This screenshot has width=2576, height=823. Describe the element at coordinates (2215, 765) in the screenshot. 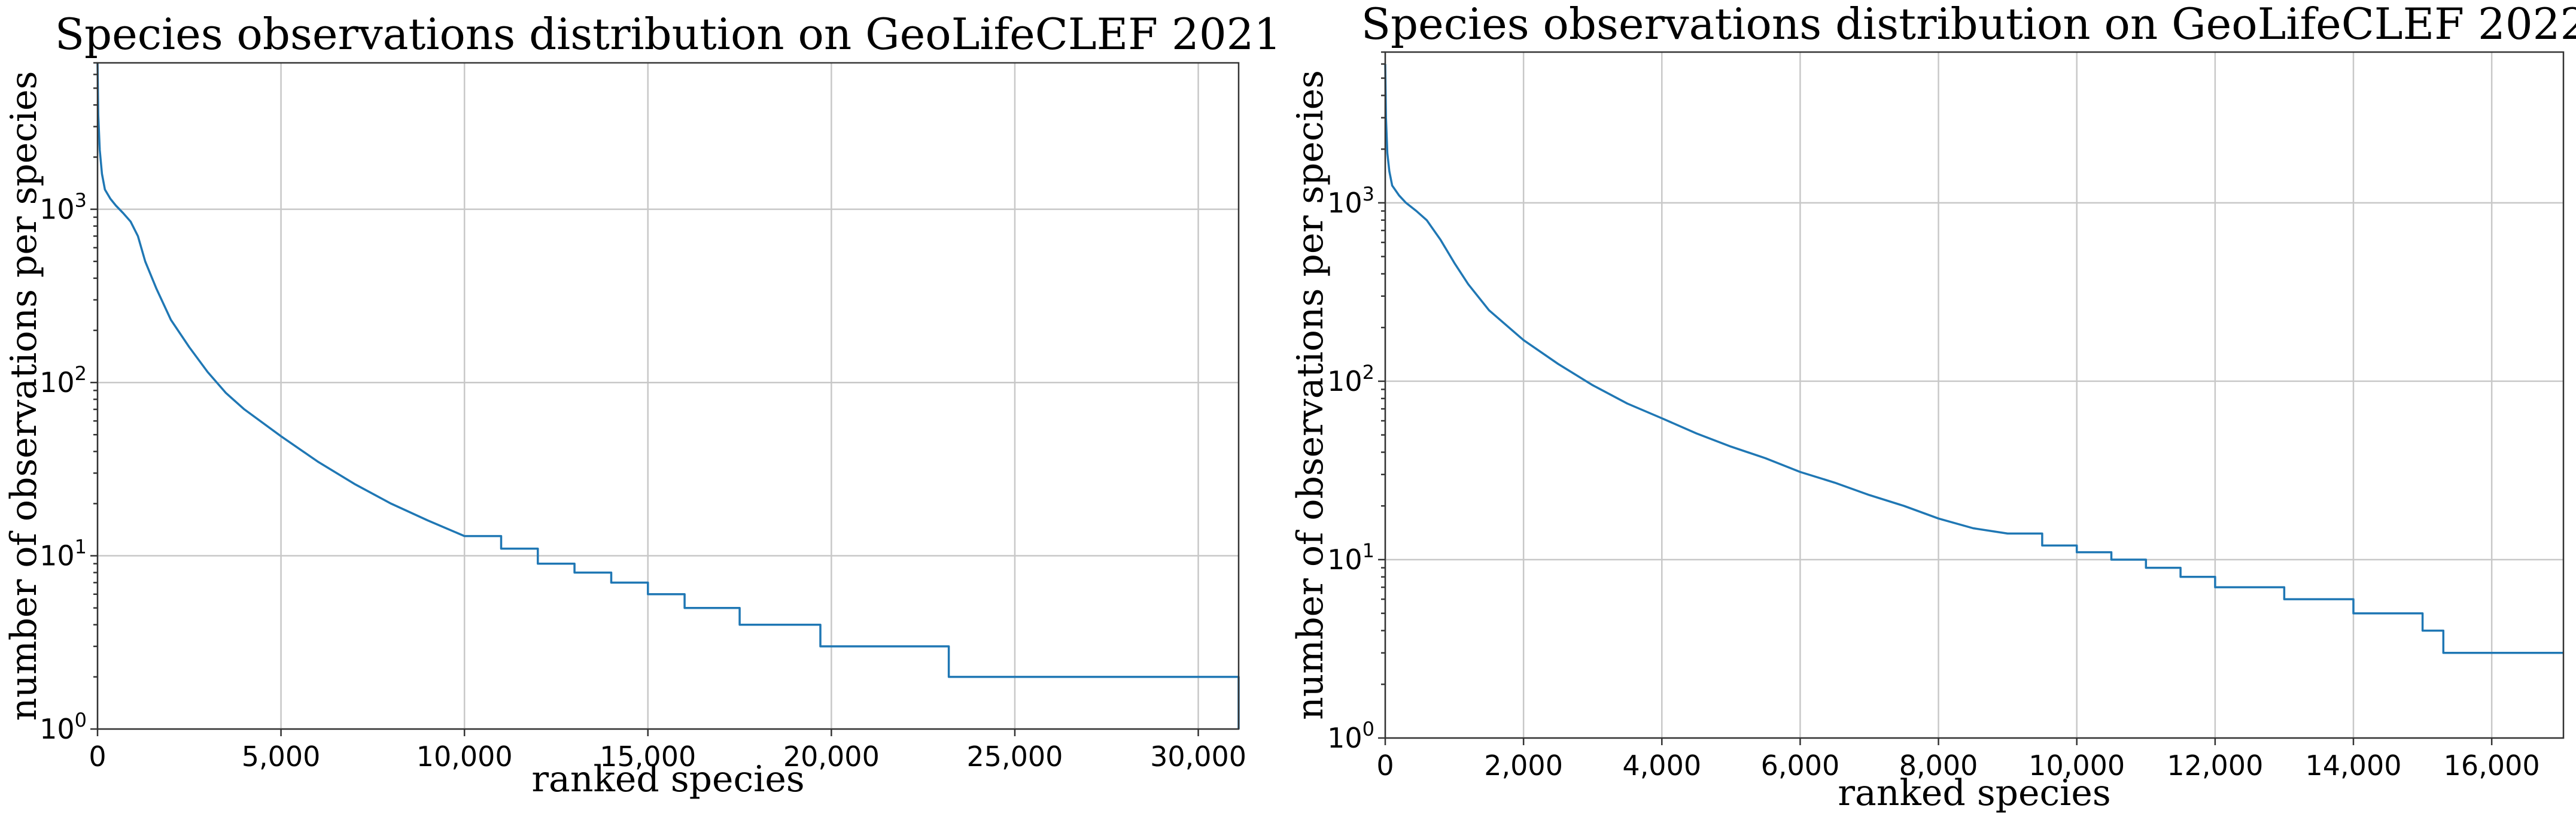

I see `x-tick-label: 12,000` at that location.